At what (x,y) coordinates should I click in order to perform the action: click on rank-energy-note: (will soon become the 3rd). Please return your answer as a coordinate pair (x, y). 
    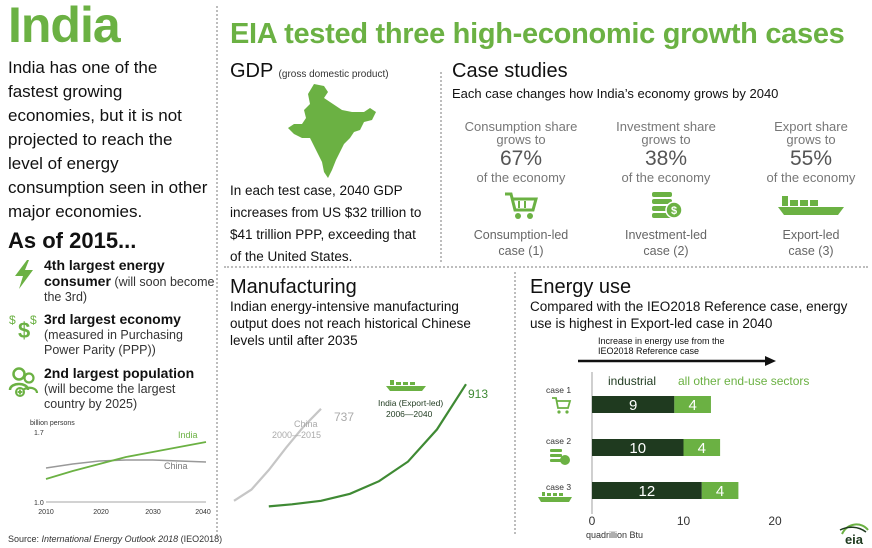
    Looking at the image, I should click on (129, 289).